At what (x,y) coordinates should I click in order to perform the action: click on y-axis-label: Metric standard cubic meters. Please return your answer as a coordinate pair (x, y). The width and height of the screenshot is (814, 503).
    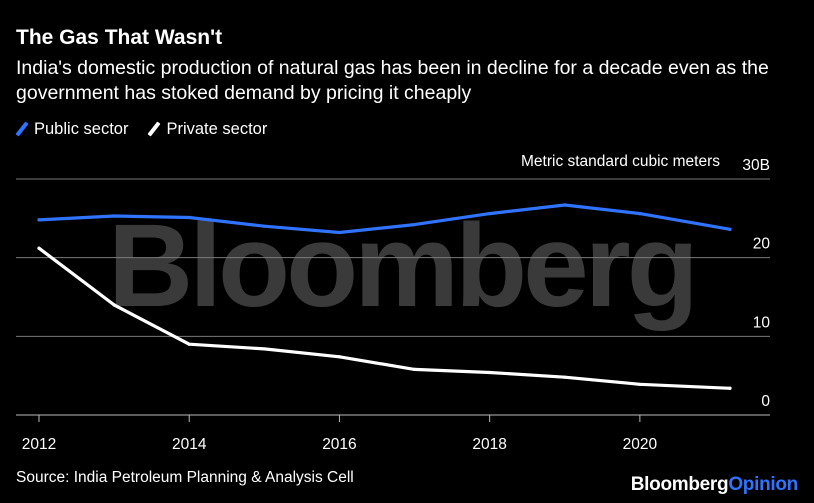
    Looking at the image, I should click on (620, 161).